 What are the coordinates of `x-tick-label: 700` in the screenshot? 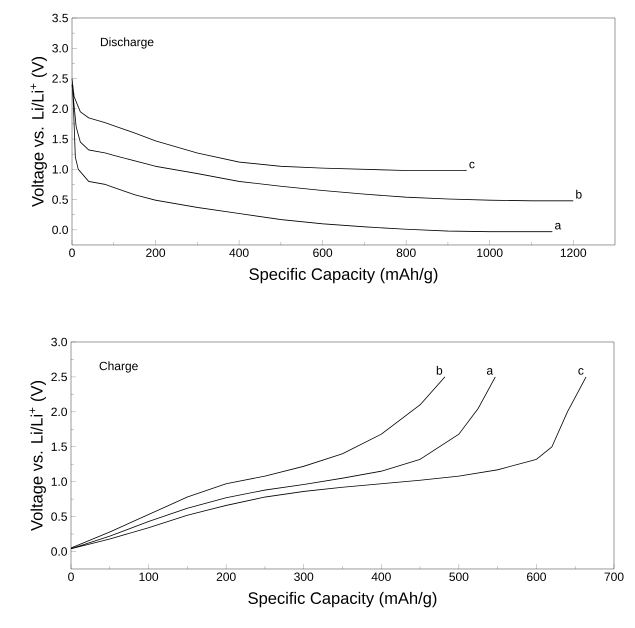 It's located at (614, 577).